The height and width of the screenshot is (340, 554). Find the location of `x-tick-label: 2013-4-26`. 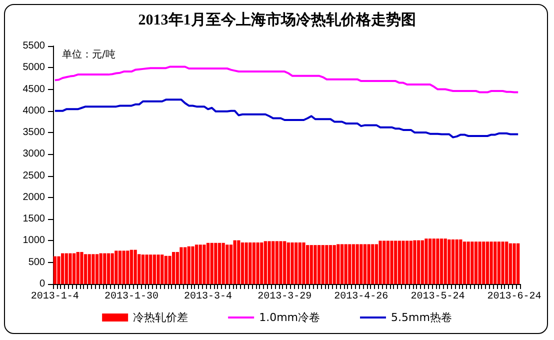

x-tick-label: 2013-4-26 is located at coordinates (361, 297).